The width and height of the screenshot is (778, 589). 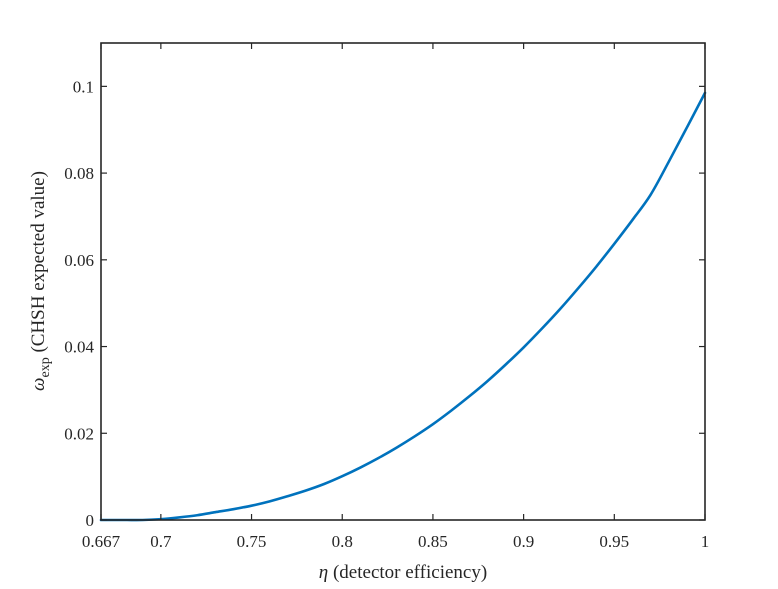 What do you see at coordinates (79, 173) in the screenshot?
I see `y-tick-label: 0.08` at bounding box center [79, 173].